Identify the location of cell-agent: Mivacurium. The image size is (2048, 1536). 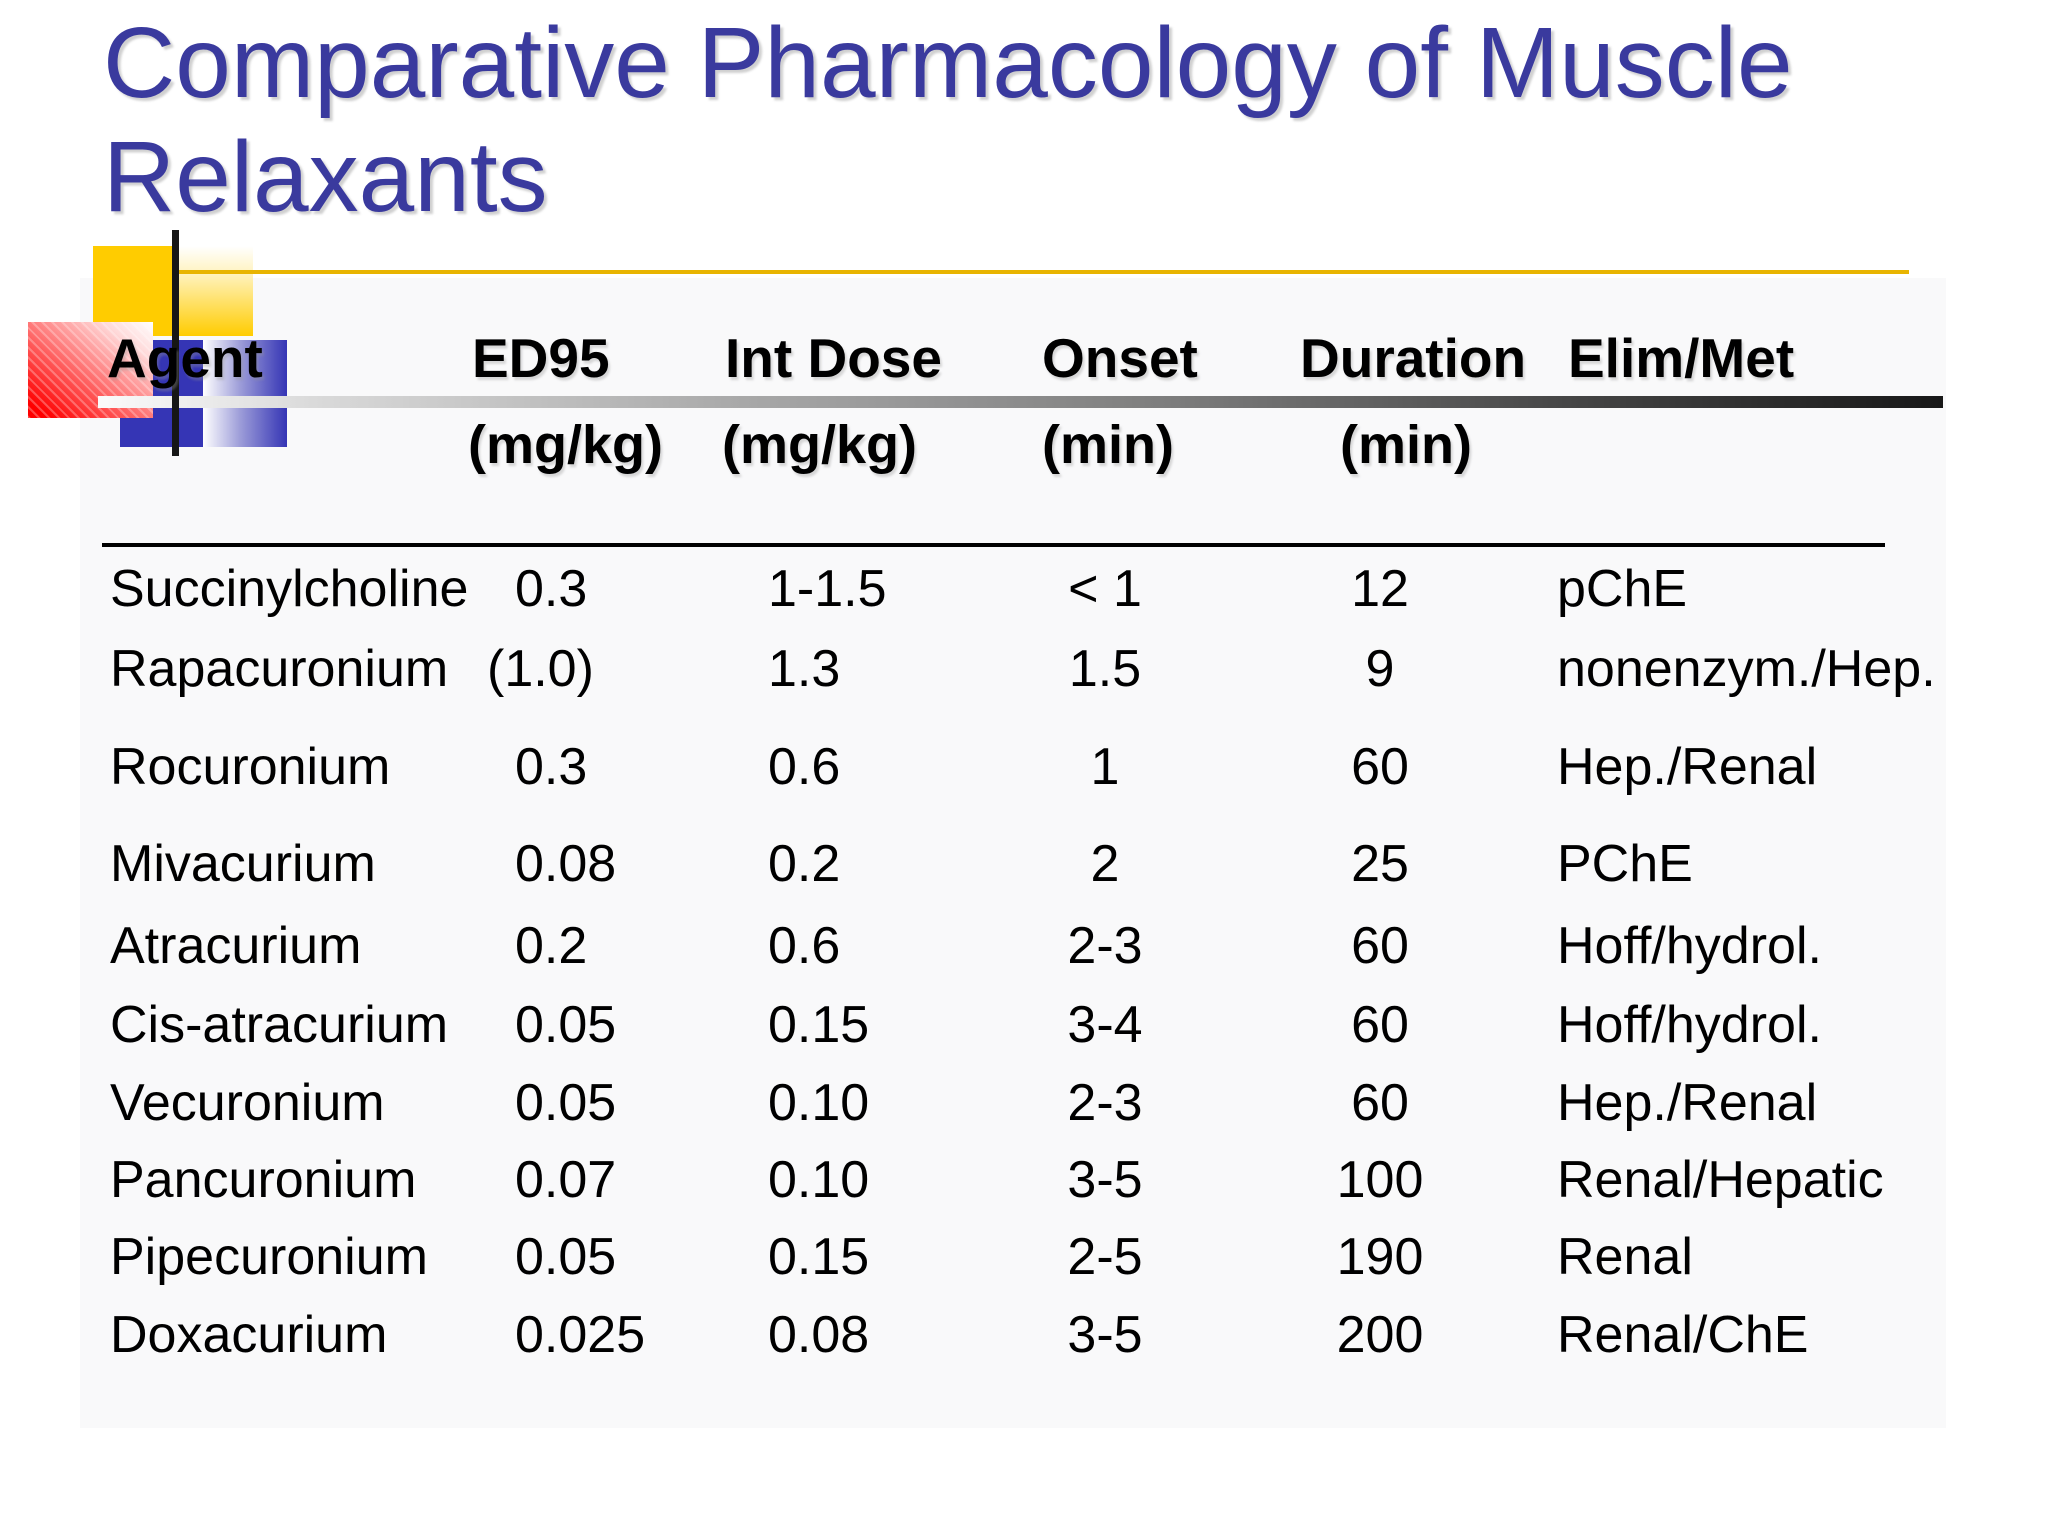
(243, 864).